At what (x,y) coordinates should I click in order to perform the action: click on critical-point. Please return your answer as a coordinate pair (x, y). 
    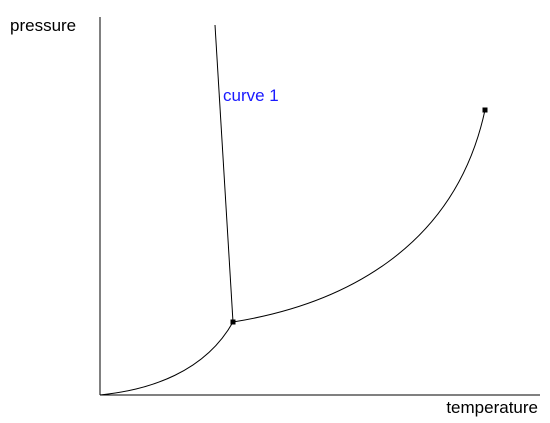
    Looking at the image, I should click on (485, 110).